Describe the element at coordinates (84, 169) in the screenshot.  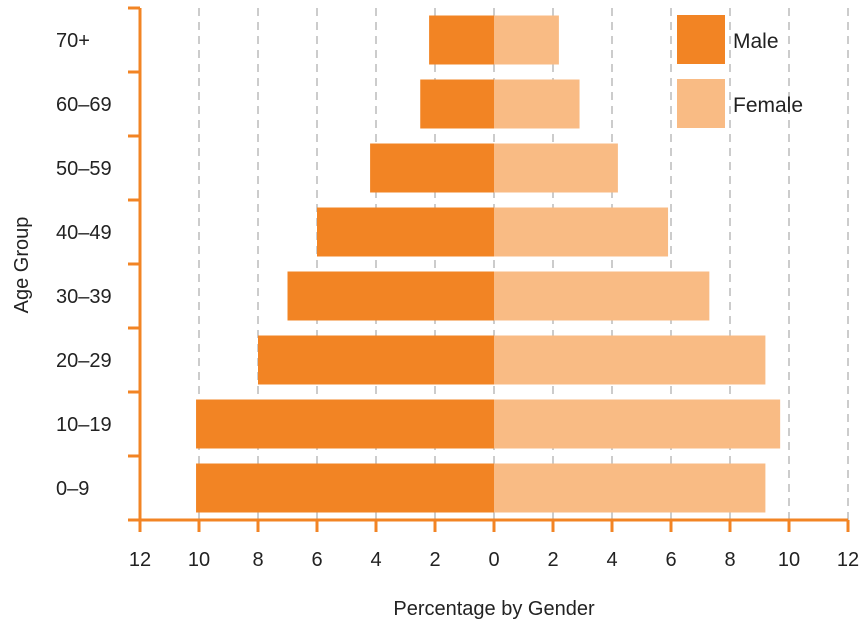
I see `category-label-5: 50–59` at that location.